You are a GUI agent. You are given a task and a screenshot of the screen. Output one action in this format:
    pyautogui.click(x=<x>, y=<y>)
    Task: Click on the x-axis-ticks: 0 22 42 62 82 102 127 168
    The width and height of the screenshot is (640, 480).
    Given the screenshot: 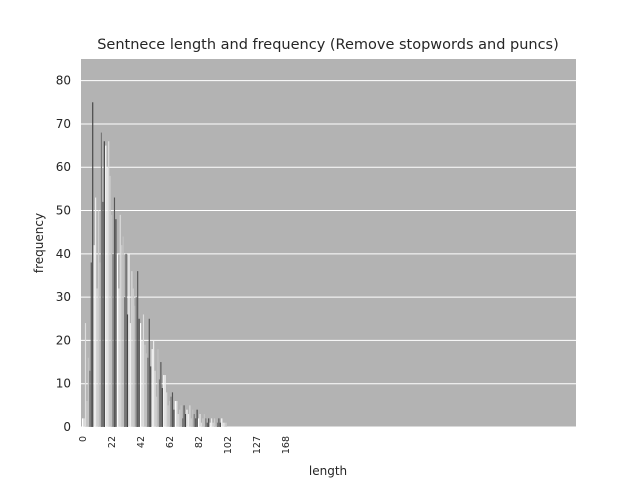 What is the action you would take?
    pyautogui.click(x=185, y=445)
    